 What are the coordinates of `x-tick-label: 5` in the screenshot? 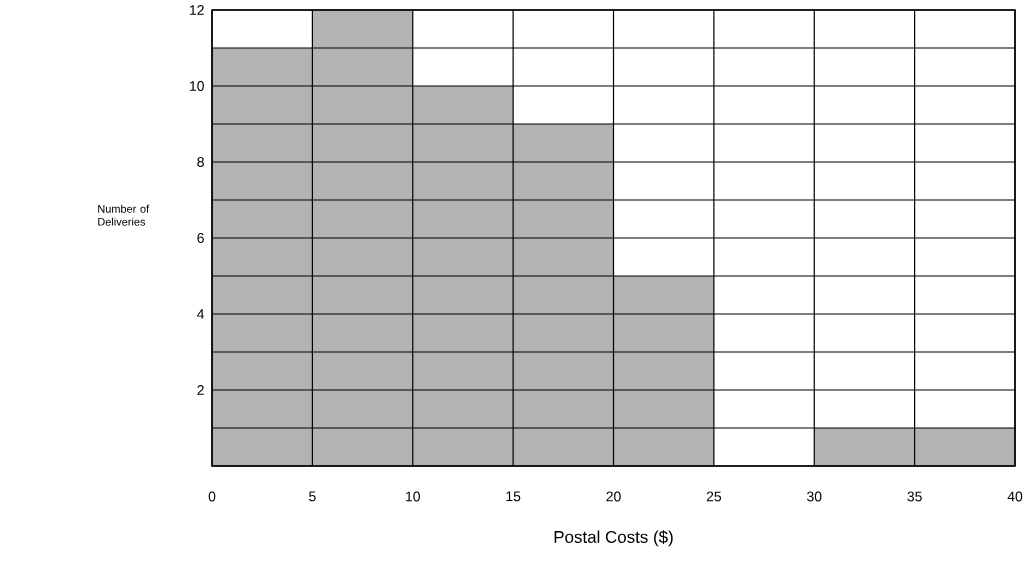 It's located at (312, 496).